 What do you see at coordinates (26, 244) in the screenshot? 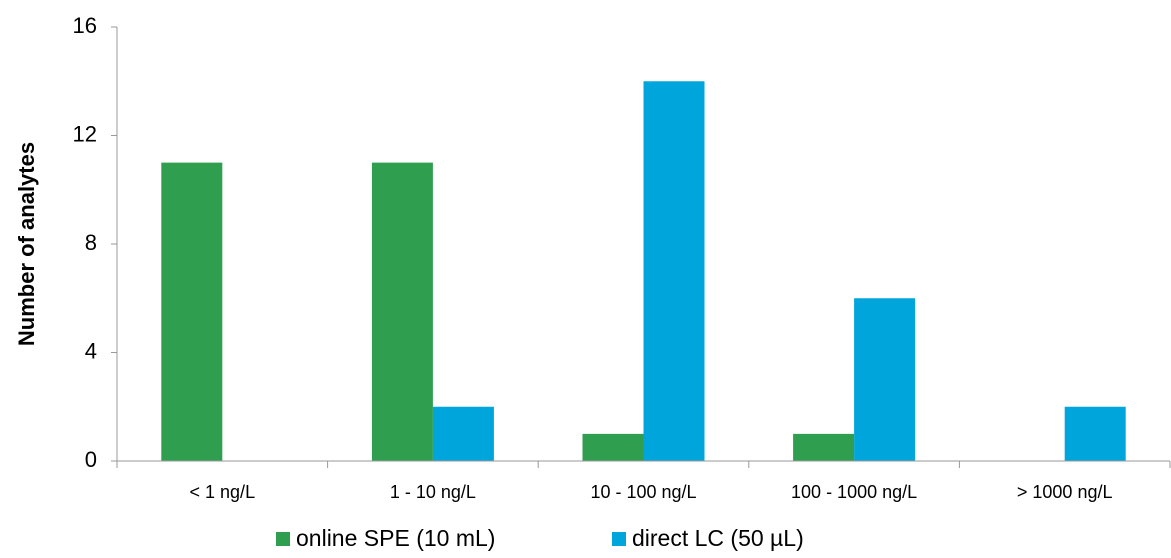
I see `y-axis-label: Number of analytes` at bounding box center [26, 244].